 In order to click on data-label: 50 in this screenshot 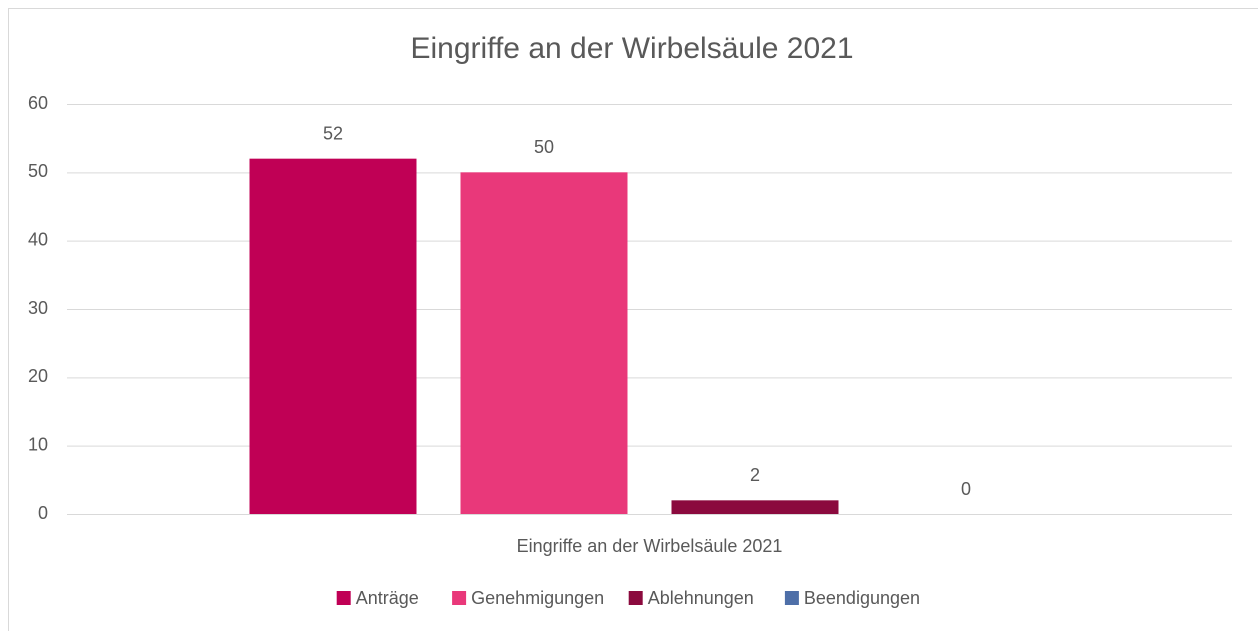, I will do `click(544, 147)`.